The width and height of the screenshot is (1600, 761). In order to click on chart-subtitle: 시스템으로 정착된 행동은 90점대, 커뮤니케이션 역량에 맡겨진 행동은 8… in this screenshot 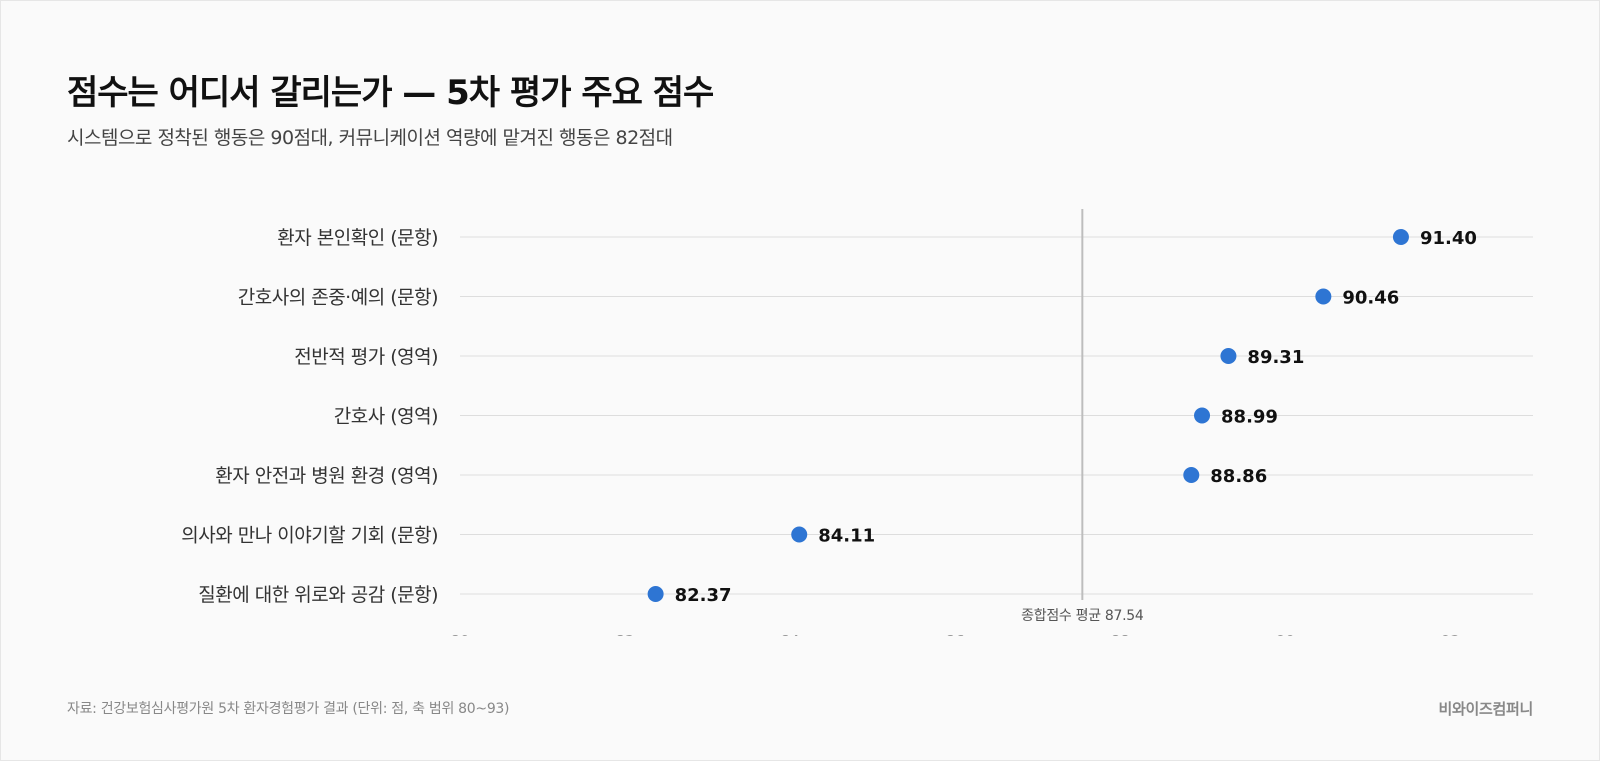, I will do `click(370, 138)`.